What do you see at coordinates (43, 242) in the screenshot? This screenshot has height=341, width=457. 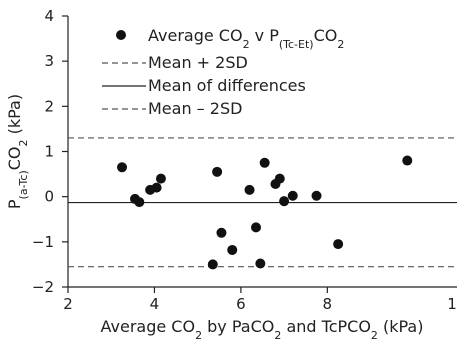 I see `y-tick-label: −1` at bounding box center [43, 242].